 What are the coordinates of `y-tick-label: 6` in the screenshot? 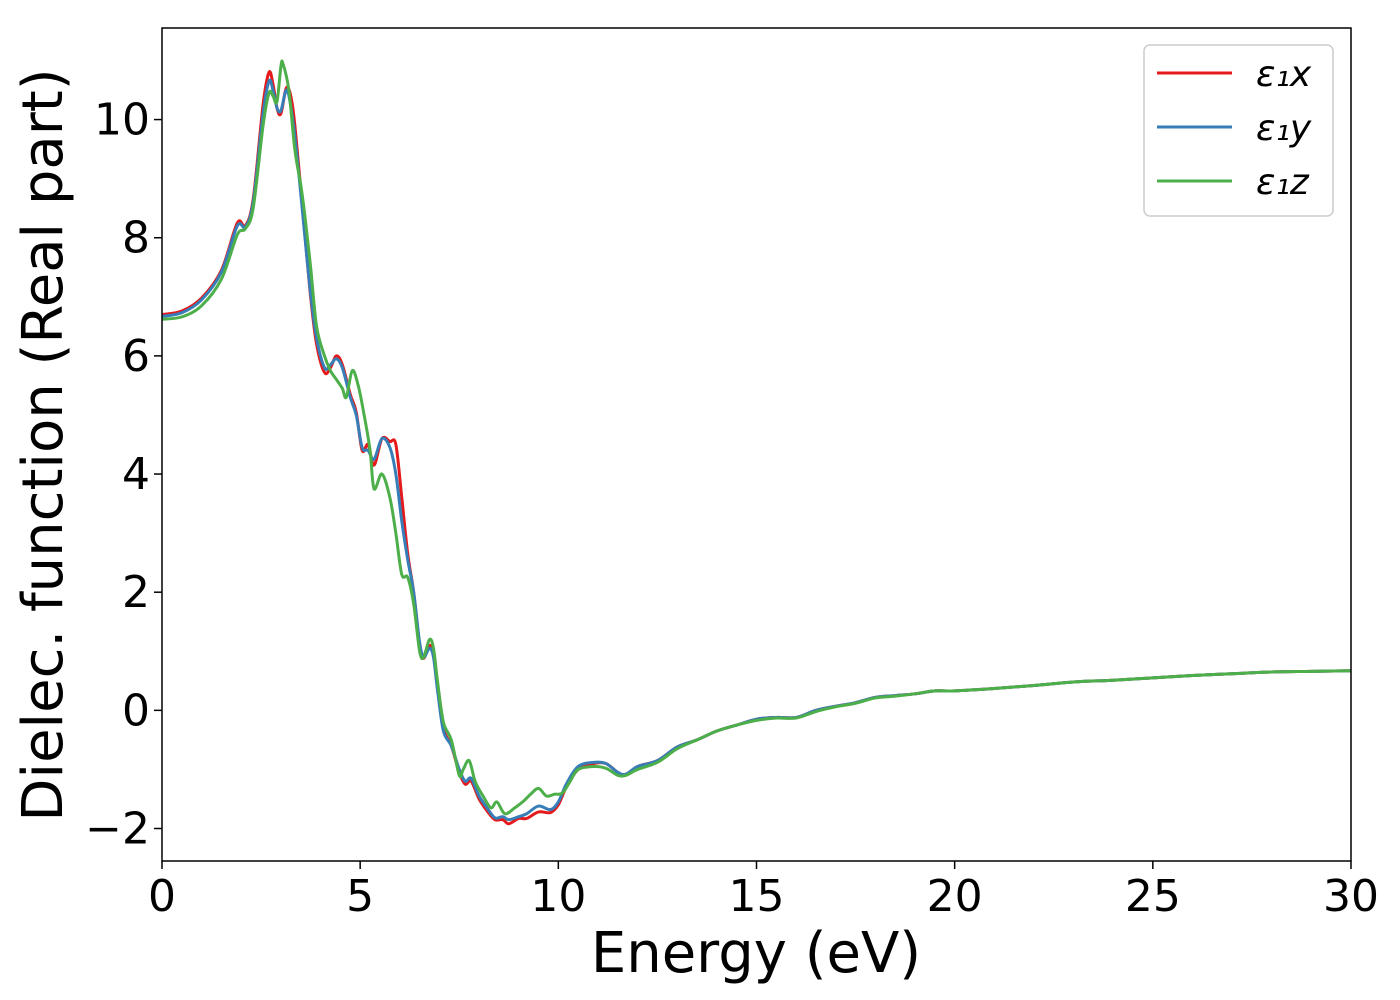 It's located at (136, 356).